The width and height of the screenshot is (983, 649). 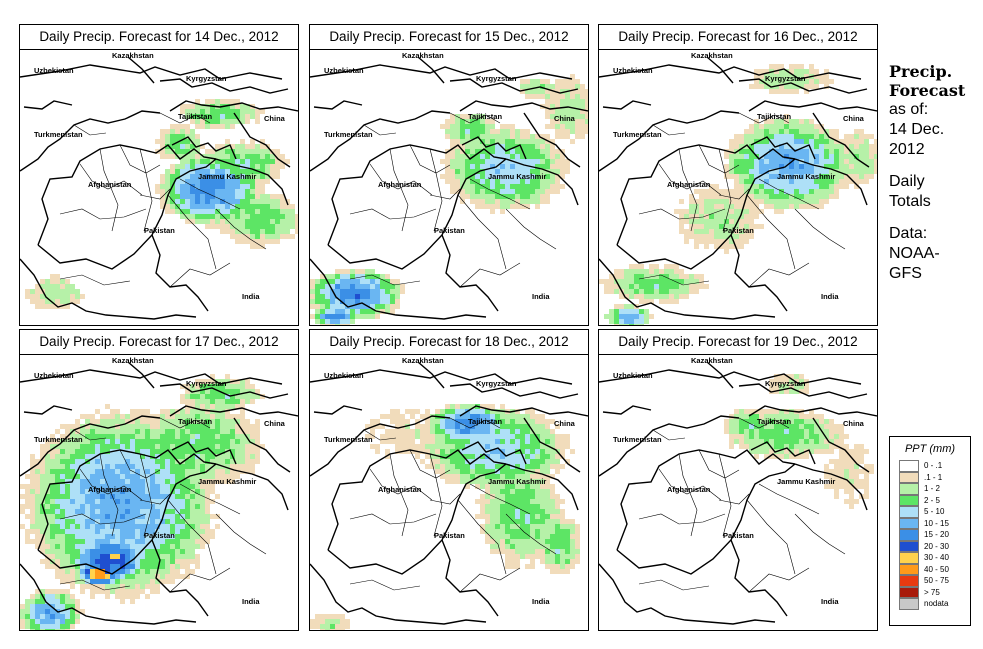 I want to click on province-border, so click(x=155, y=194).